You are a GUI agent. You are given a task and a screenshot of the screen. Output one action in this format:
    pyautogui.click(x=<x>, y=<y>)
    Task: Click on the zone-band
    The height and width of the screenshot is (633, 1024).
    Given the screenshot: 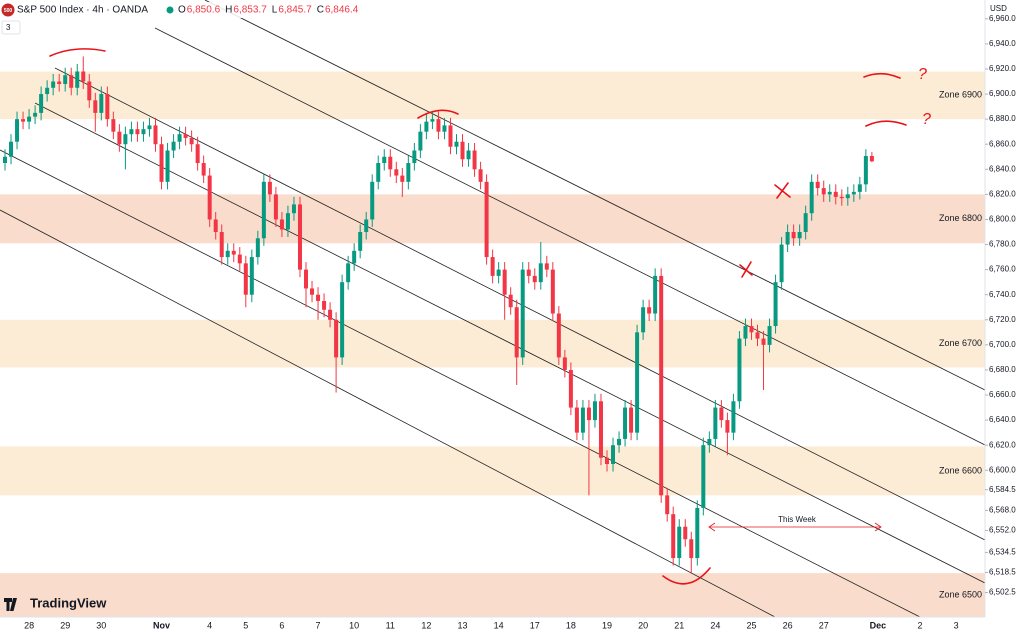 What is the action you would take?
    pyautogui.click(x=492, y=343)
    